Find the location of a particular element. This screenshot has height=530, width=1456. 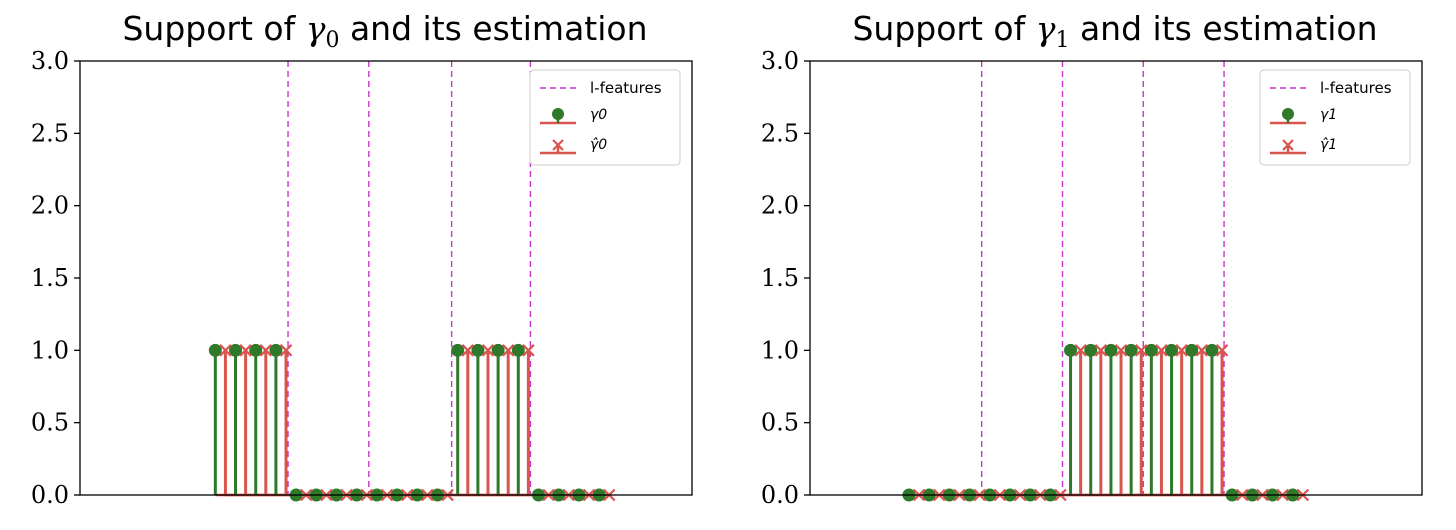

chart-title: Support of γ1 and its estimation is located at coordinates (1114, 31).